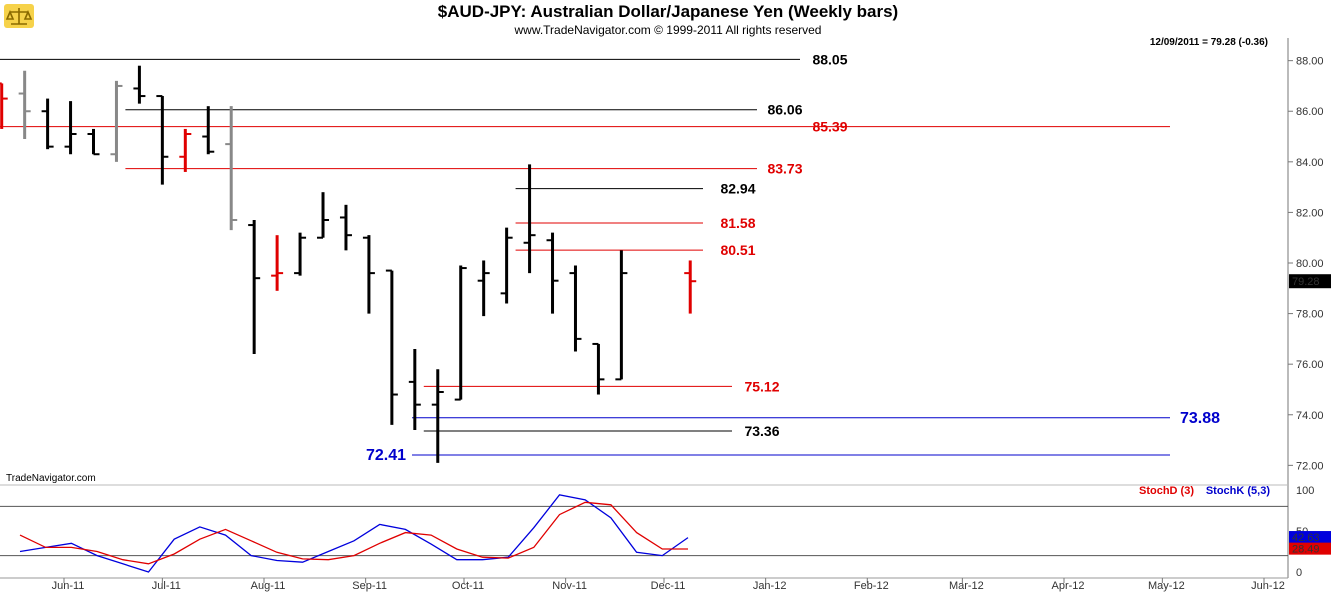  I want to click on price-tick-label: 88.00, so click(1310, 62).